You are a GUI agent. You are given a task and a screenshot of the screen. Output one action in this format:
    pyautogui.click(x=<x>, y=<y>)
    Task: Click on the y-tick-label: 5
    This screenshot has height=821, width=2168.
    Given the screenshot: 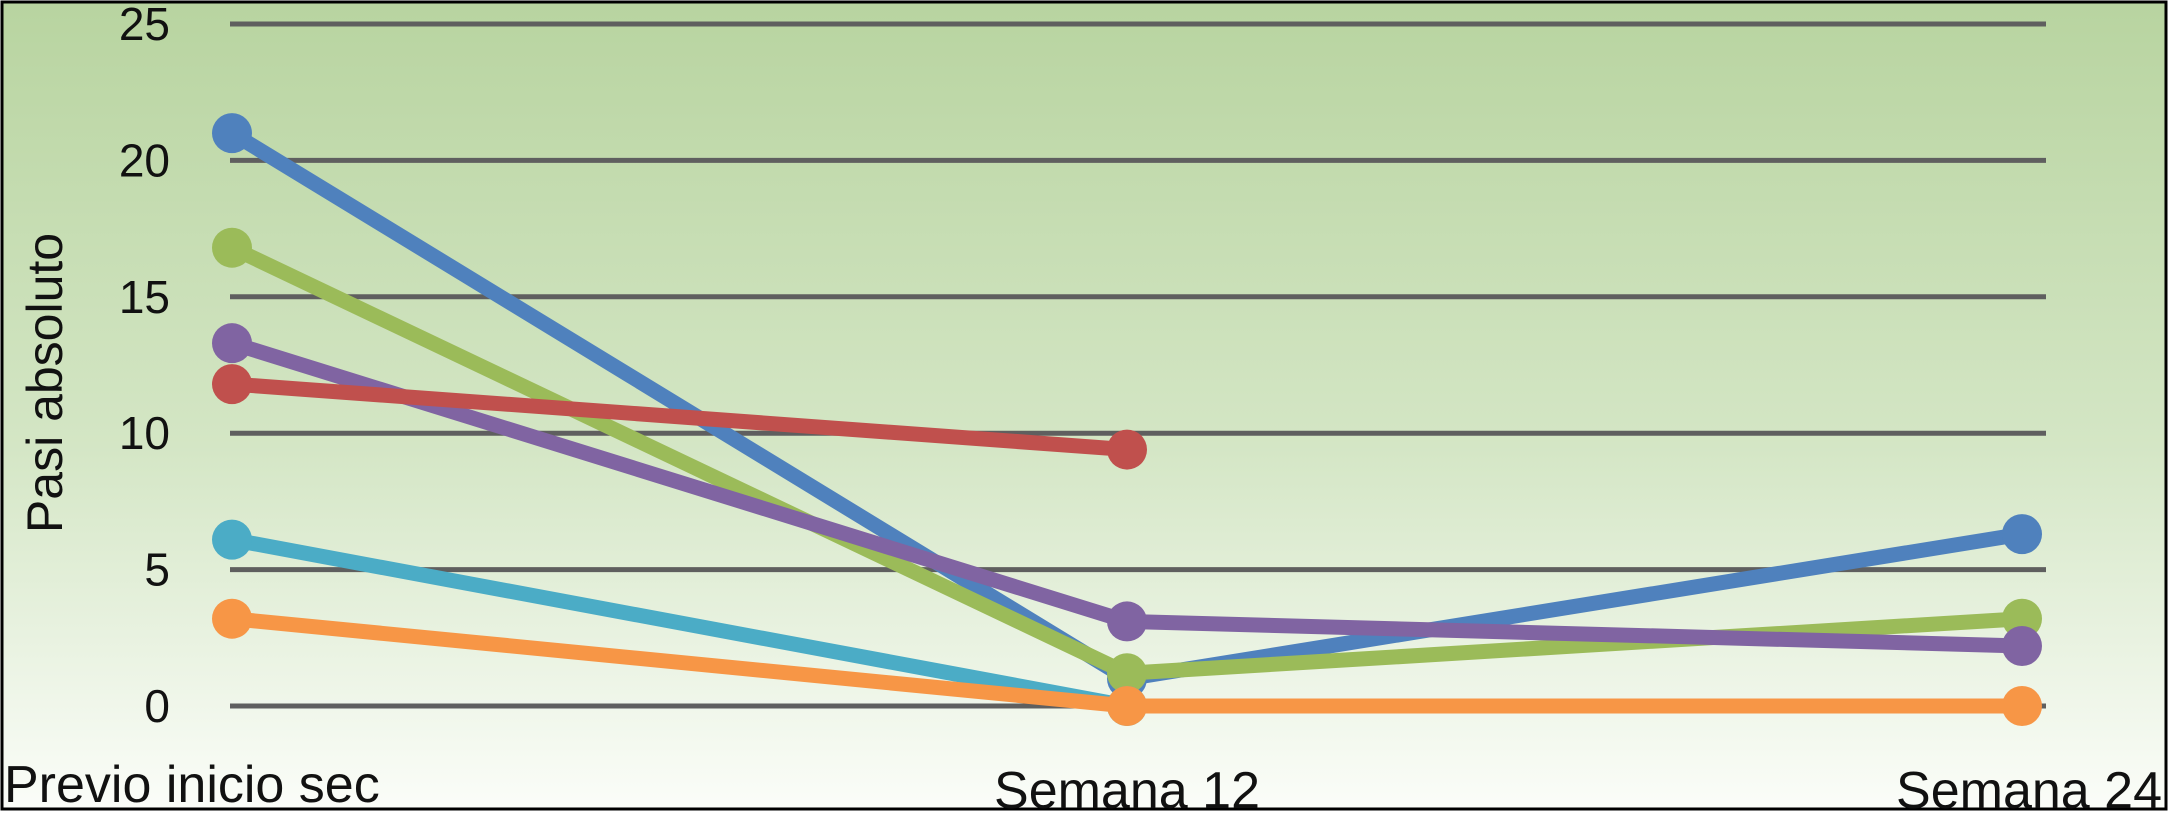 What is the action you would take?
    pyautogui.click(x=157, y=570)
    